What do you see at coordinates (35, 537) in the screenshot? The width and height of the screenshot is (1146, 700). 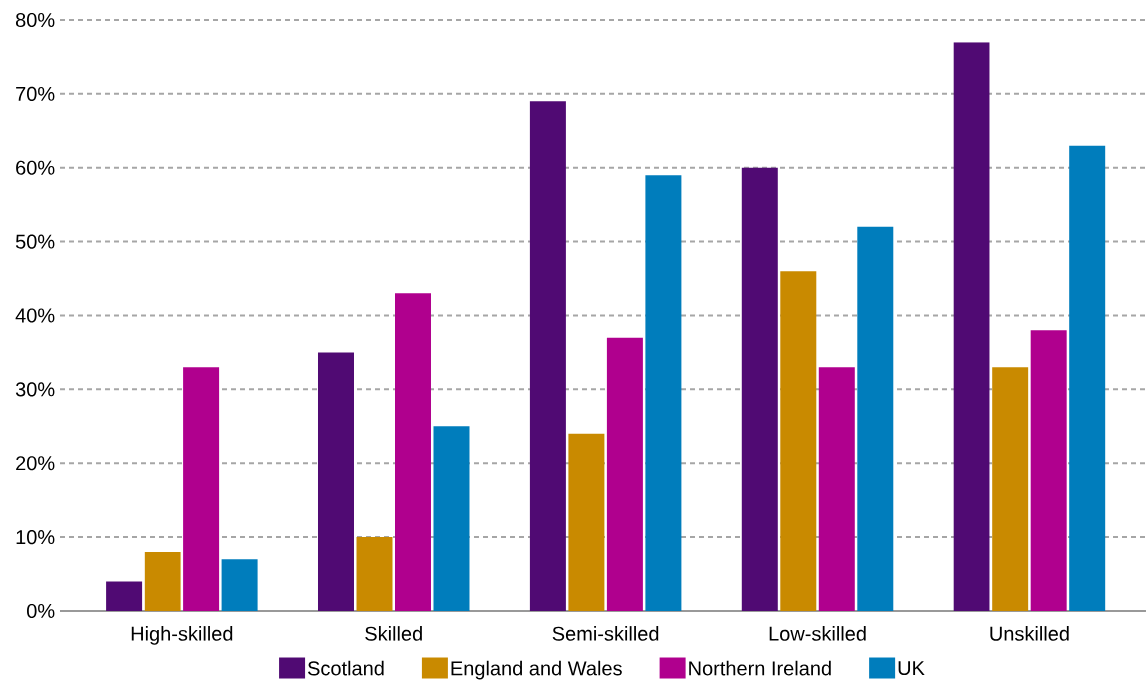 I see `y-tick-label: 10%` at bounding box center [35, 537].